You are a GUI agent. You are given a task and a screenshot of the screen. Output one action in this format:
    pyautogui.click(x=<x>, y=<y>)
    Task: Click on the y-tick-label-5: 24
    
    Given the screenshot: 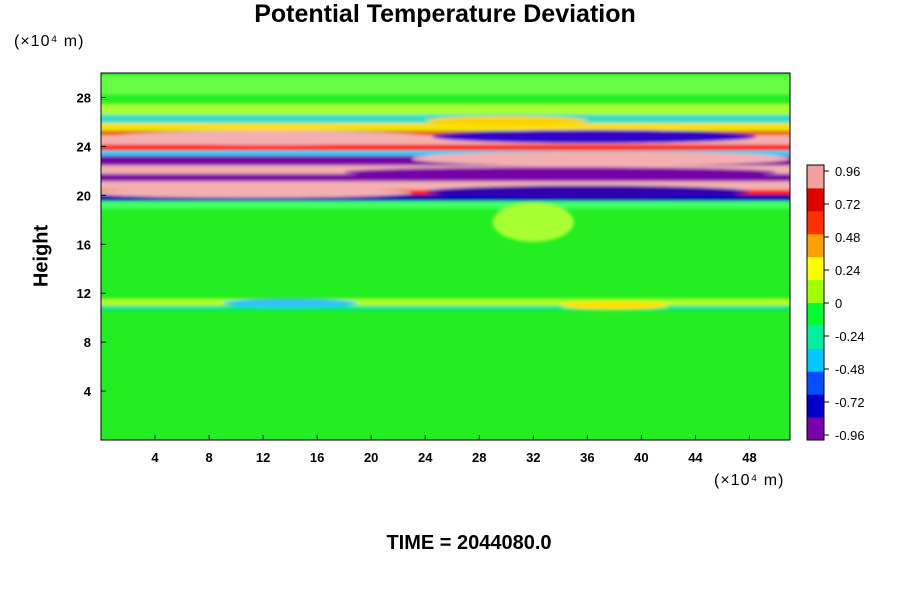 What is the action you would take?
    pyautogui.click(x=84, y=146)
    